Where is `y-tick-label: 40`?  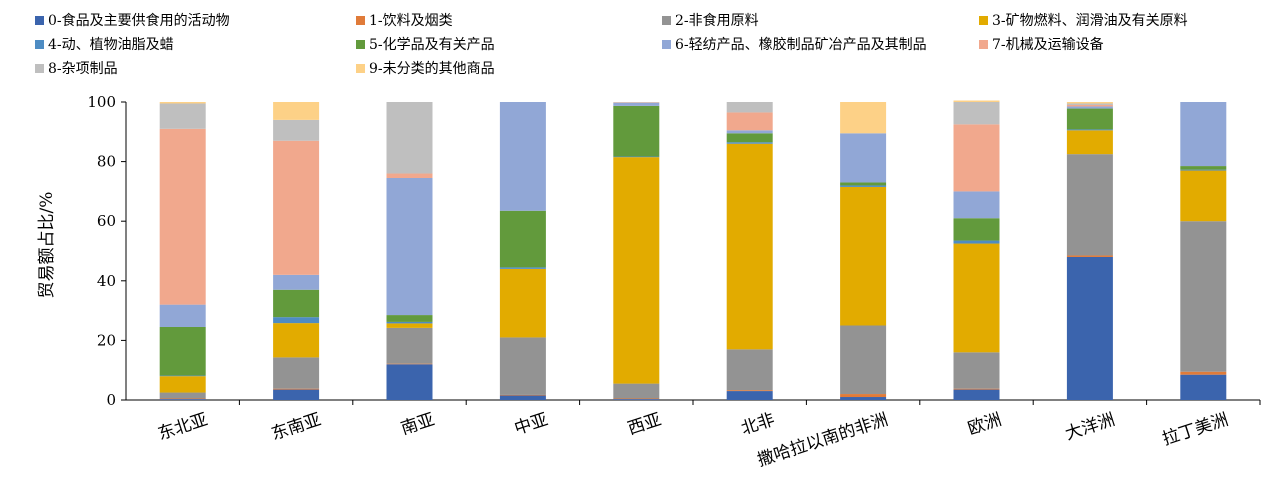 y-tick-label: 40 is located at coordinates (106, 281).